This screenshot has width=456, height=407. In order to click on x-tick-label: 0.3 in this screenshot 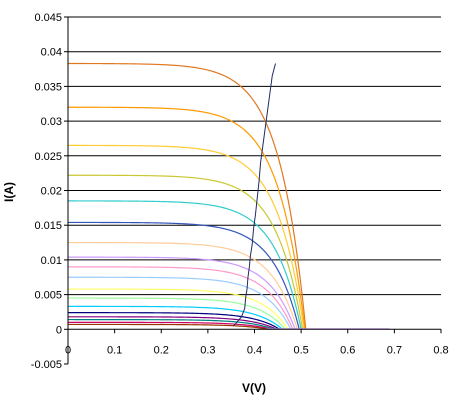, I will do `click(207, 350)`.